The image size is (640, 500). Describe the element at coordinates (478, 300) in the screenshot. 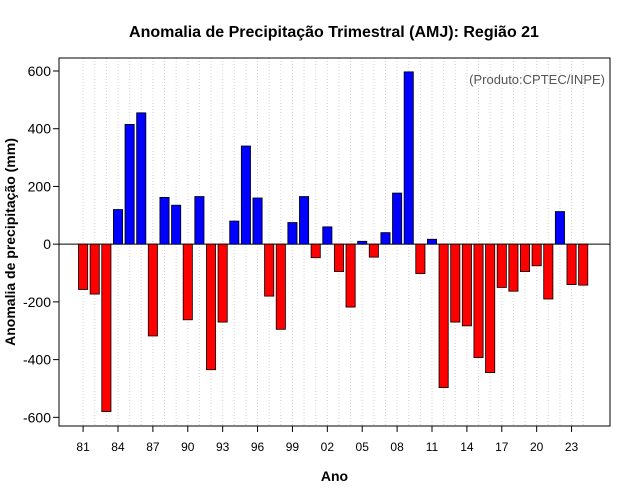

I see `bar-2015` at that location.